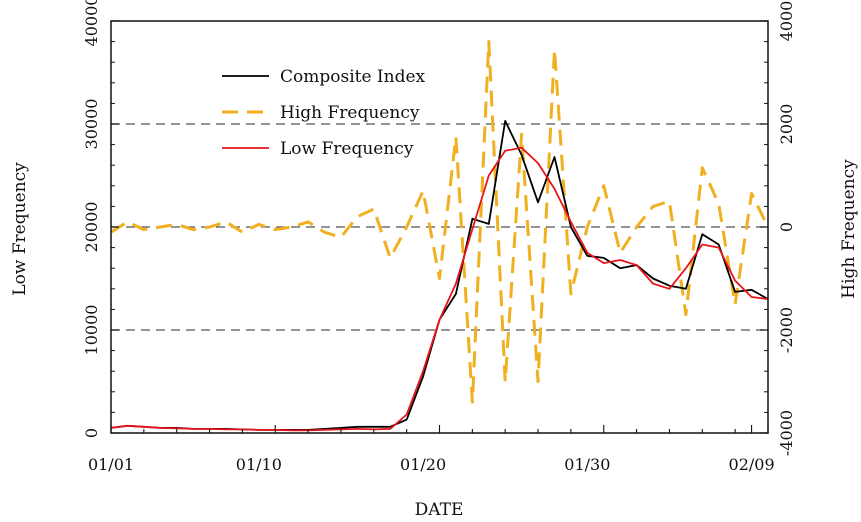  I want to click on y-right-tick-label: 4000, so click(786, 21).